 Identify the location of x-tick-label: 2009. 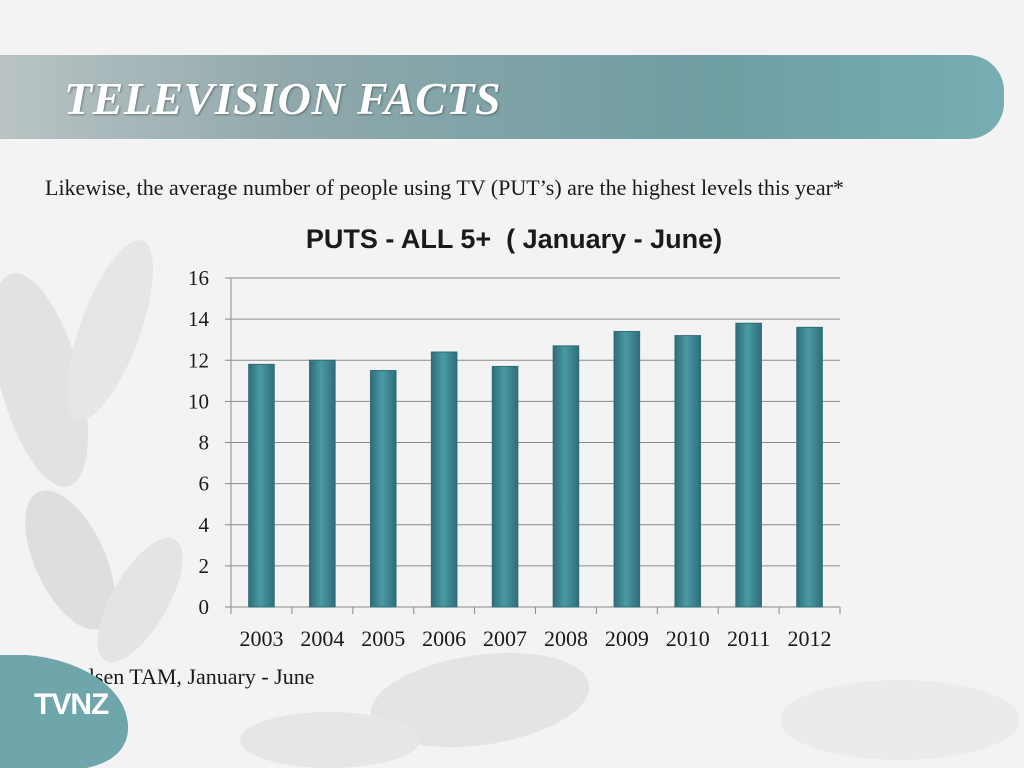
(627, 638).